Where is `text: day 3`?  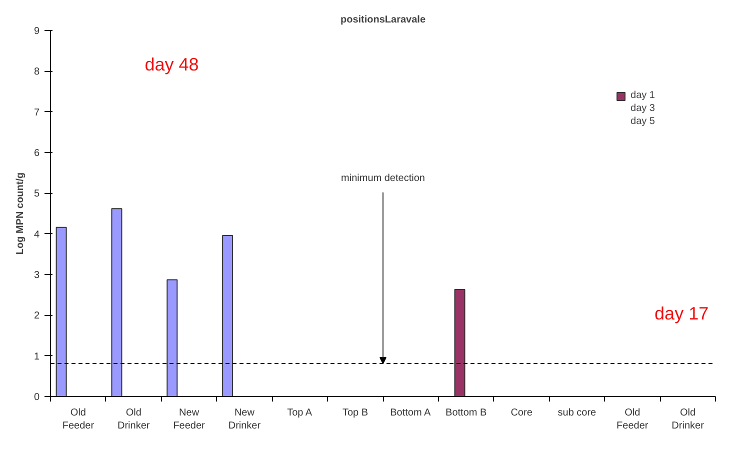
text: day 3 is located at coordinates (642, 108).